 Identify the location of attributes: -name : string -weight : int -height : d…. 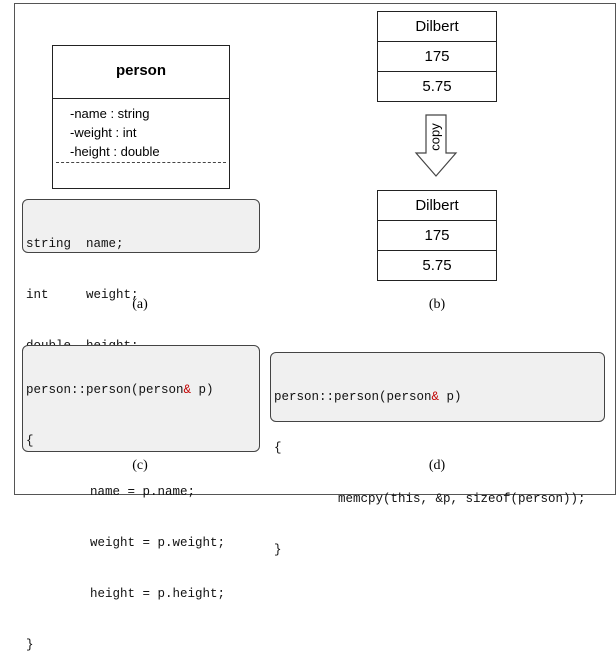
(115, 132).